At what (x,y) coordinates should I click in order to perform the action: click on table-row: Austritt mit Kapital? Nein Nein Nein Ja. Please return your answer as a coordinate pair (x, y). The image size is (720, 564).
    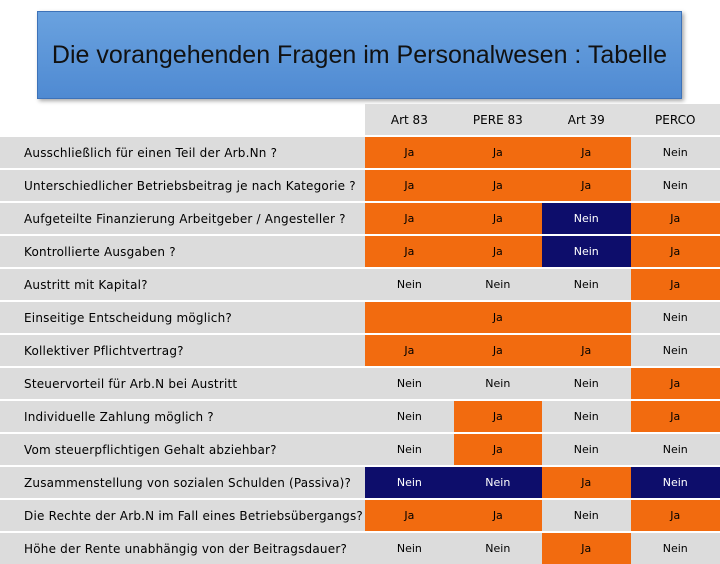
    Looking at the image, I should click on (360, 284).